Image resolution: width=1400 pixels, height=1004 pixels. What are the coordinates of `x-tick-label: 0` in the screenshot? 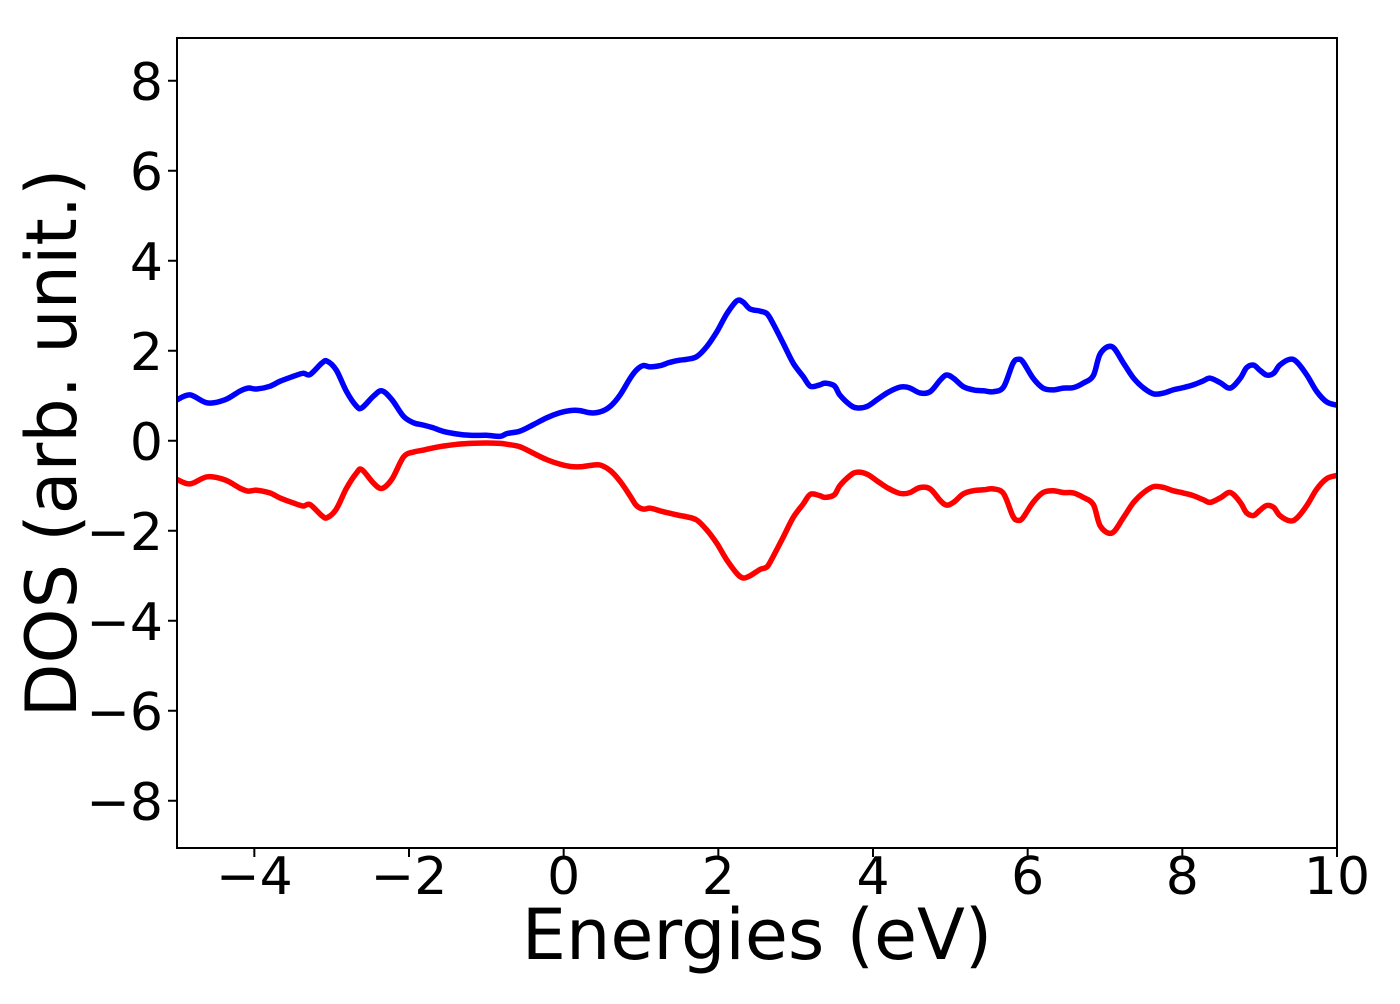 It's located at (563, 877).